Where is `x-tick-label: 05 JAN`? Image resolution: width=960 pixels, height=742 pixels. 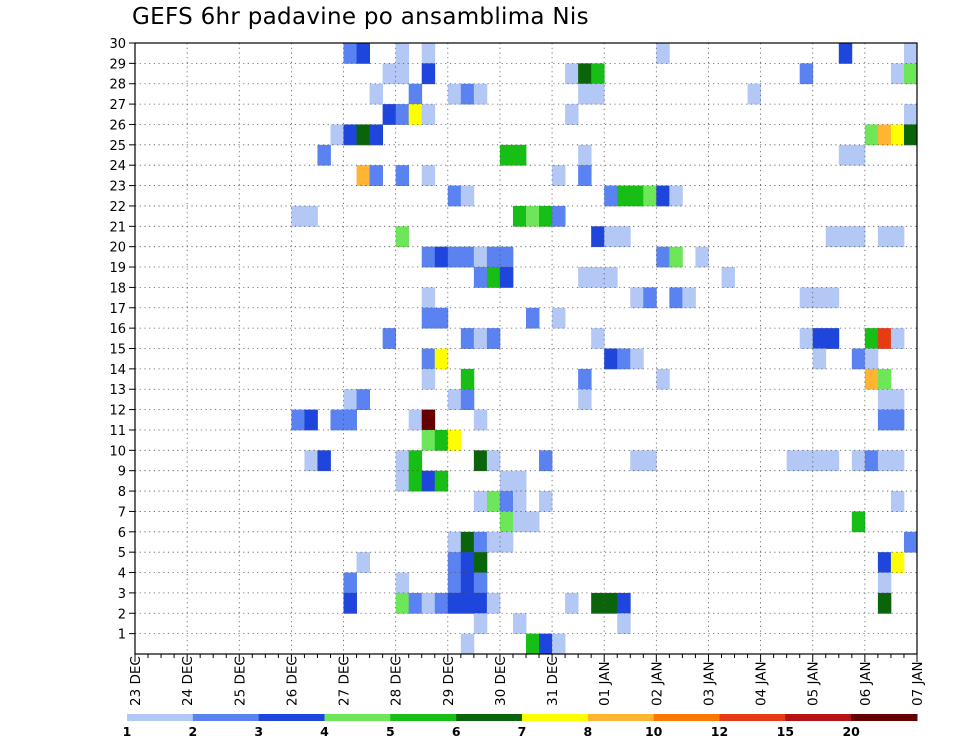
x-tick-label: 05 JAN is located at coordinates (814, 683).